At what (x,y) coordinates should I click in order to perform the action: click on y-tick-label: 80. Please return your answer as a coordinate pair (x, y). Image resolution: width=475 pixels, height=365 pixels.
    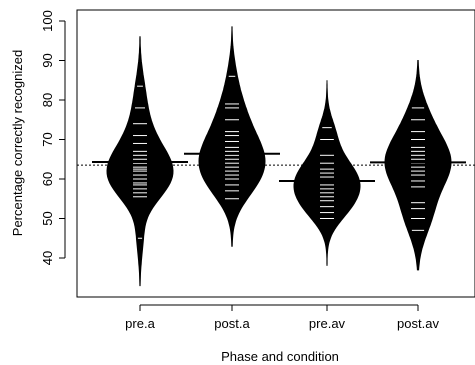
    Looking at the image, I should click on (47, 100).